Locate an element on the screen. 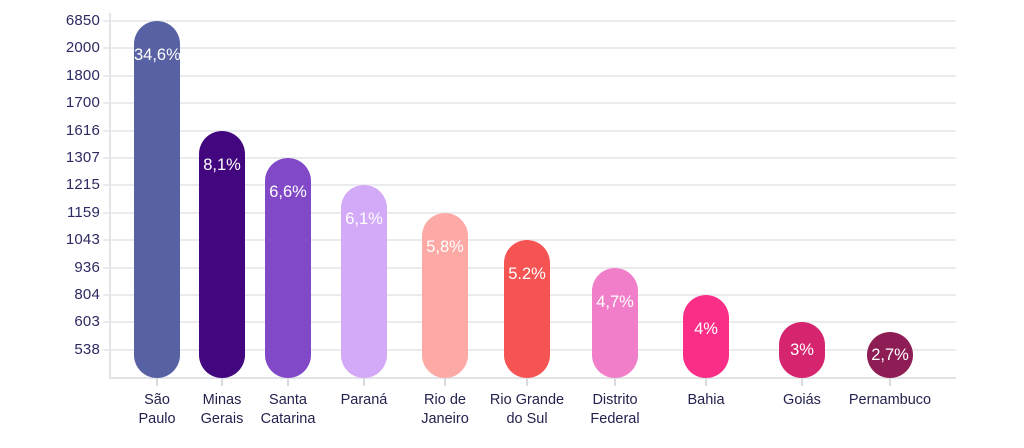 This screenshot has height=448, width=1024. x-axis-category-label: Goiás is located at coordinates (802, 400).